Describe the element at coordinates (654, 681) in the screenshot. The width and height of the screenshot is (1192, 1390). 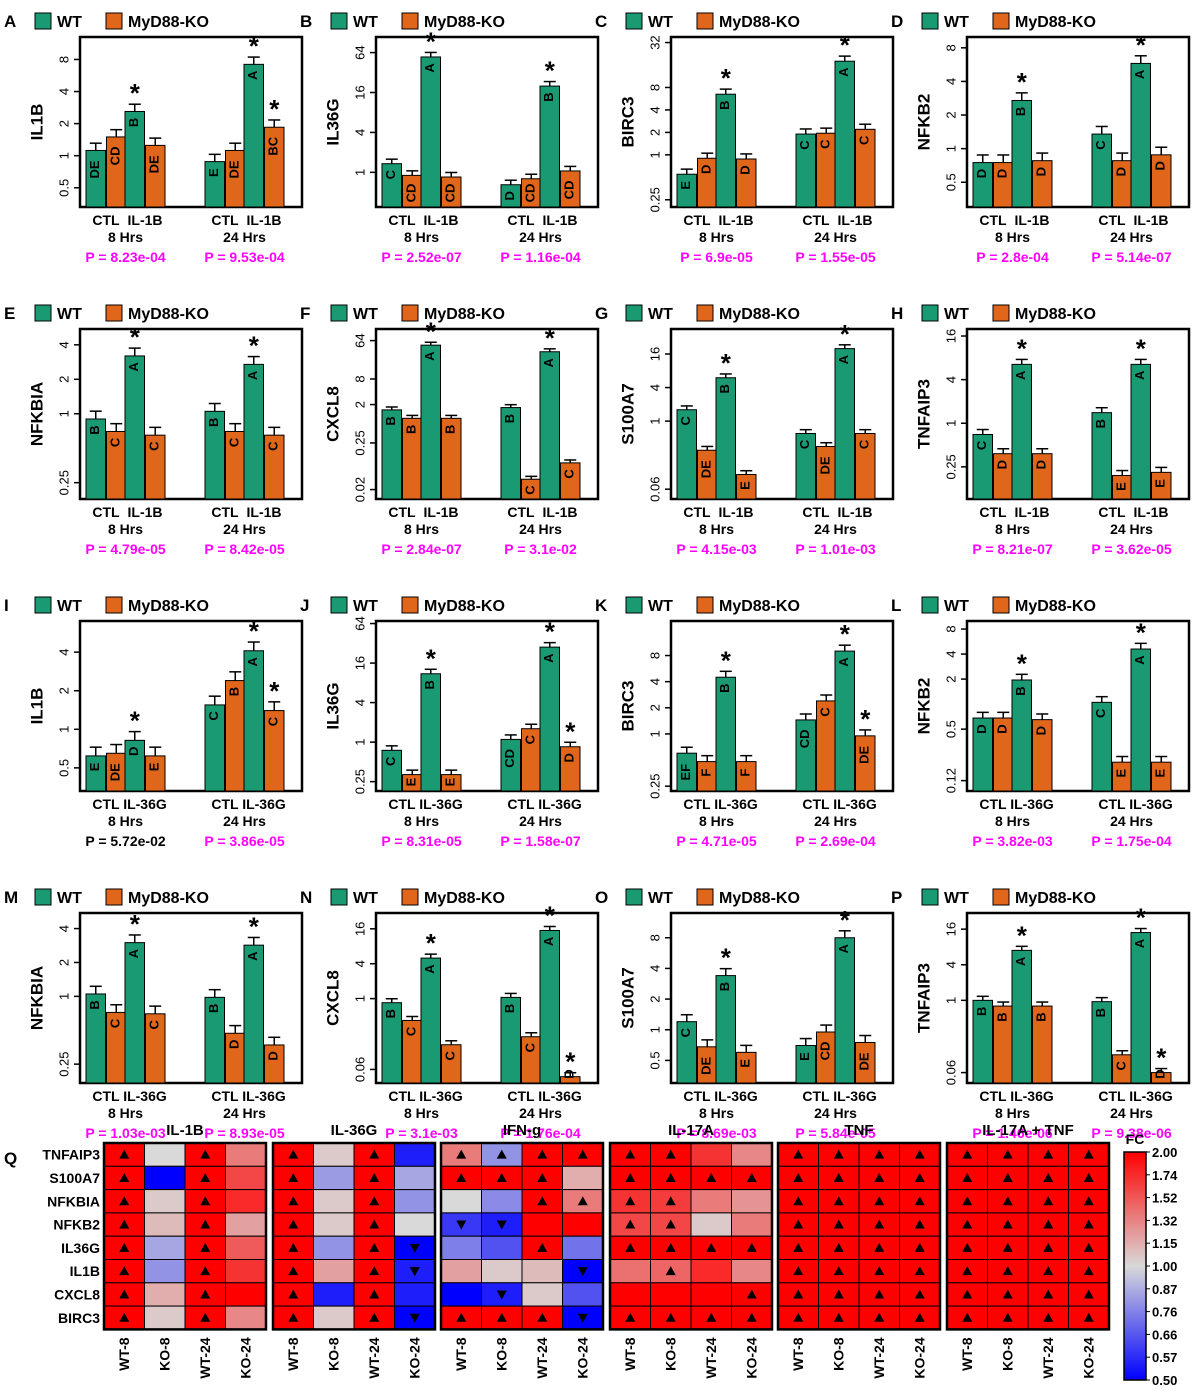
I see `y-tick-label: 4` at that location.